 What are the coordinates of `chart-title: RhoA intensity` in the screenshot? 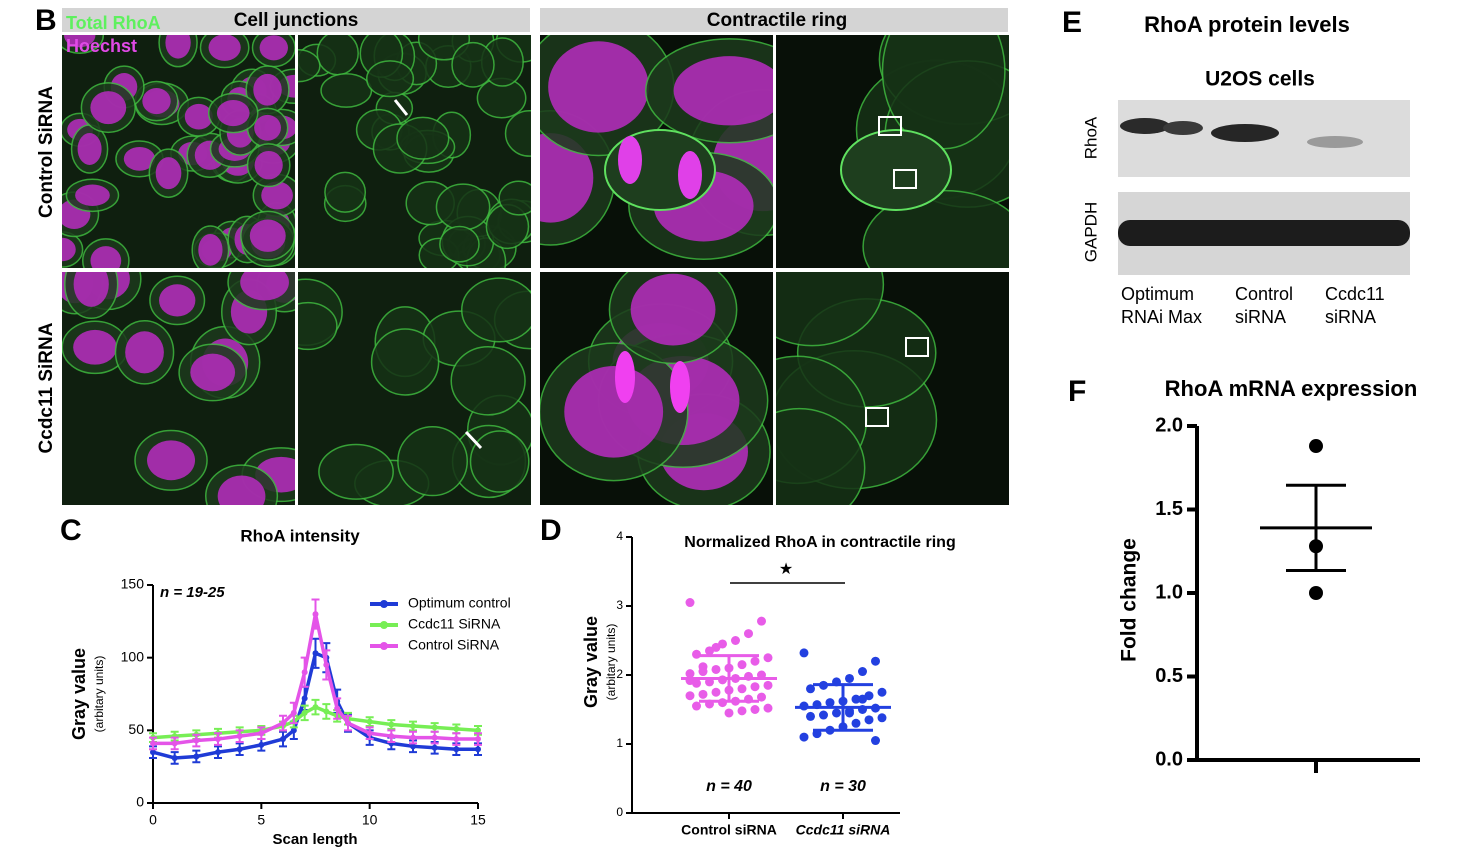 It's located at (300, 535).